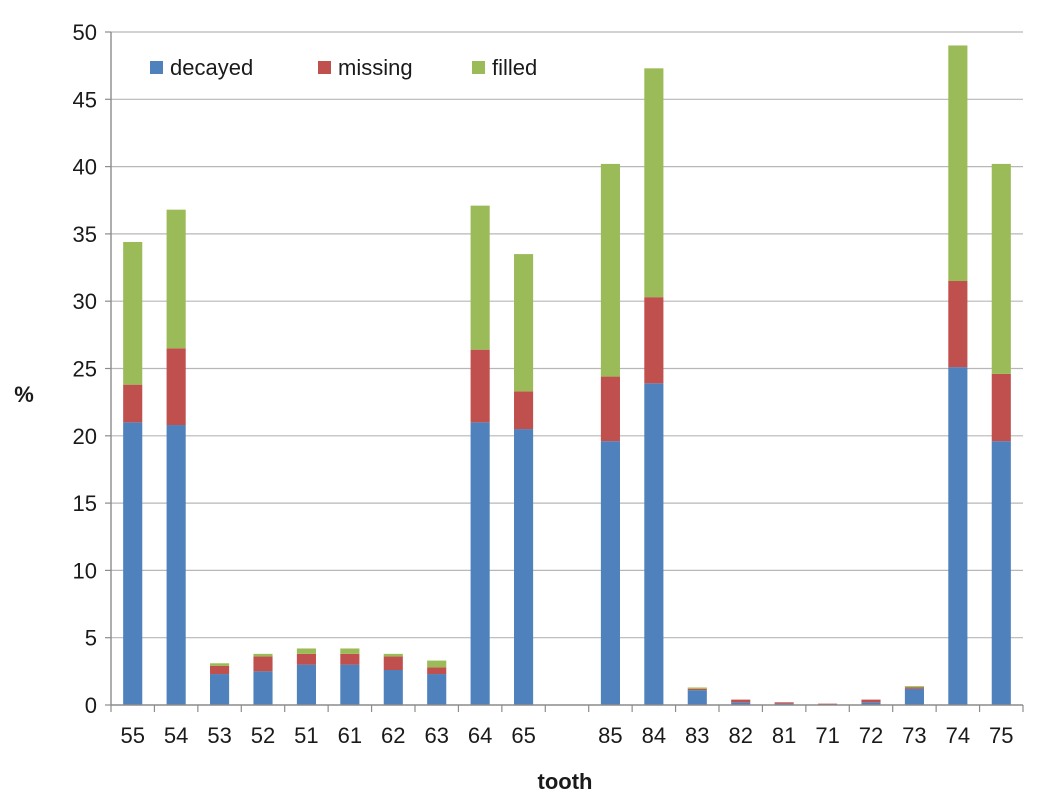  Describe the element at coordinates (740, 735) in the screenshot. I see `x-tick-label: 82` at that location.